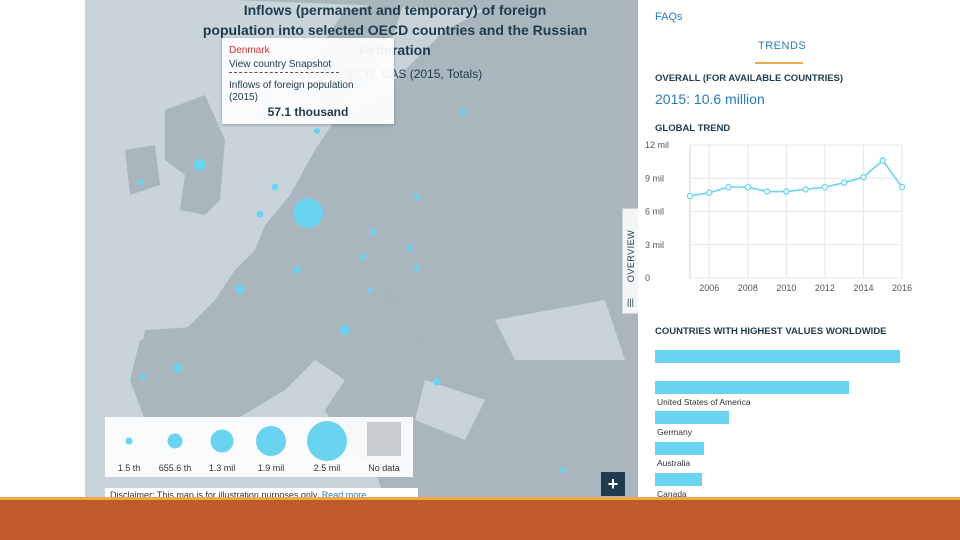 This screenshot has width=960, height=540. Describe the element at coordinates (563, 470) in the screenshot. I see `bubble-israel` at that location.